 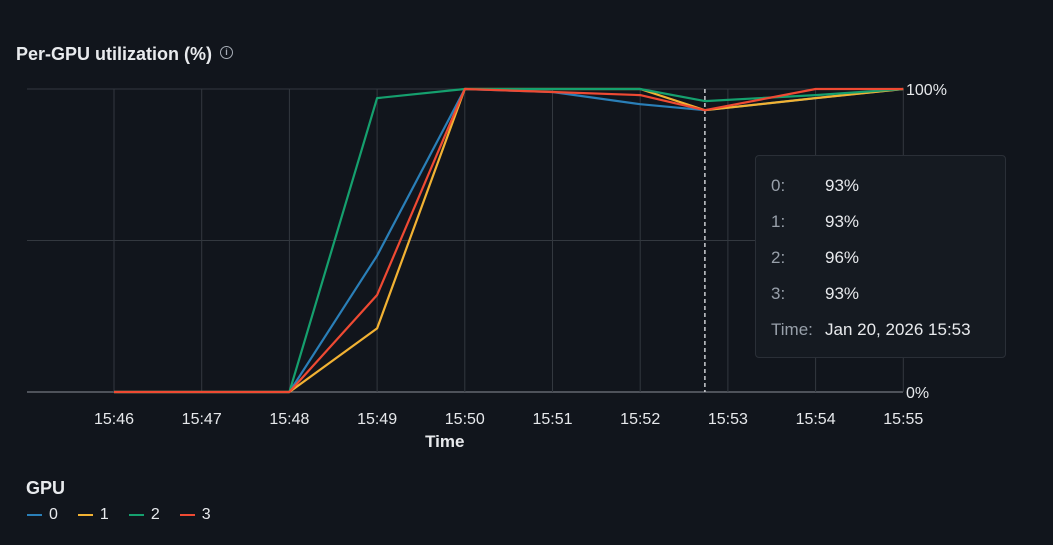 What do you see at coordinates (640, 419) in the screenshot?
I see `x-tick-label: 15:52` at bounding box center [640, 419].